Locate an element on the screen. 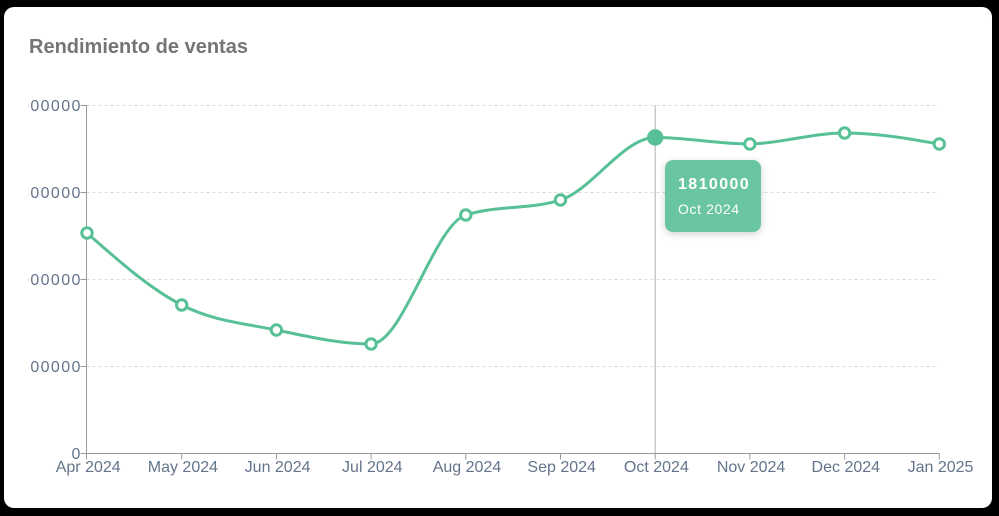 The width and height of the screenshot is (999, 516). svg-text: Nov 2024 is located at coordinates (751, 467).